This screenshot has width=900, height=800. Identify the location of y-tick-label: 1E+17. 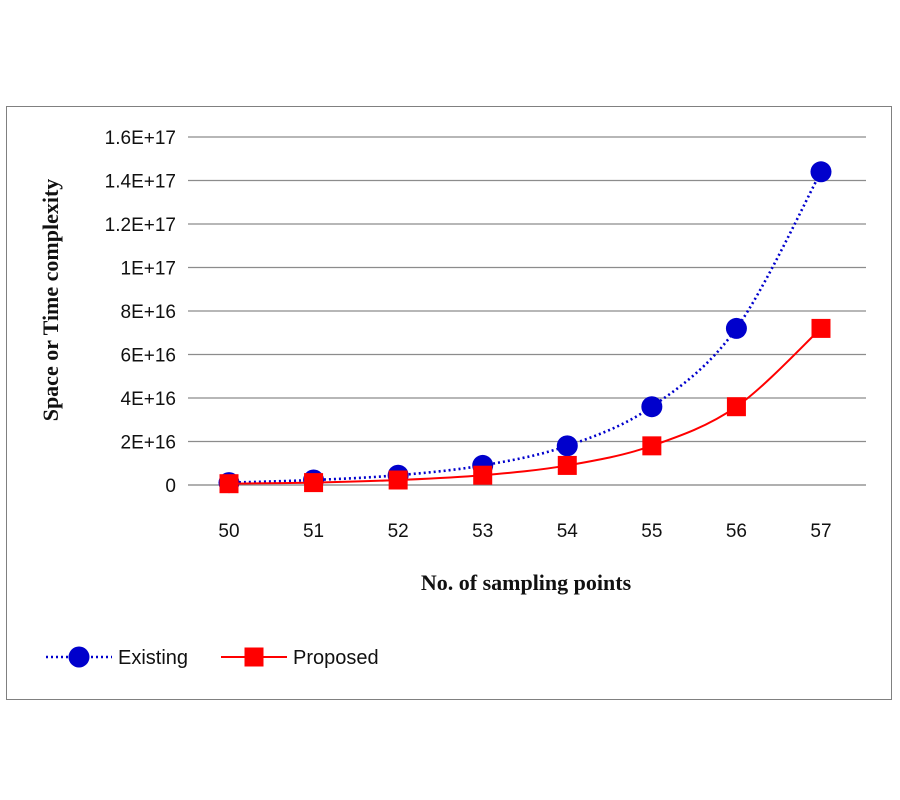
(148, 269).